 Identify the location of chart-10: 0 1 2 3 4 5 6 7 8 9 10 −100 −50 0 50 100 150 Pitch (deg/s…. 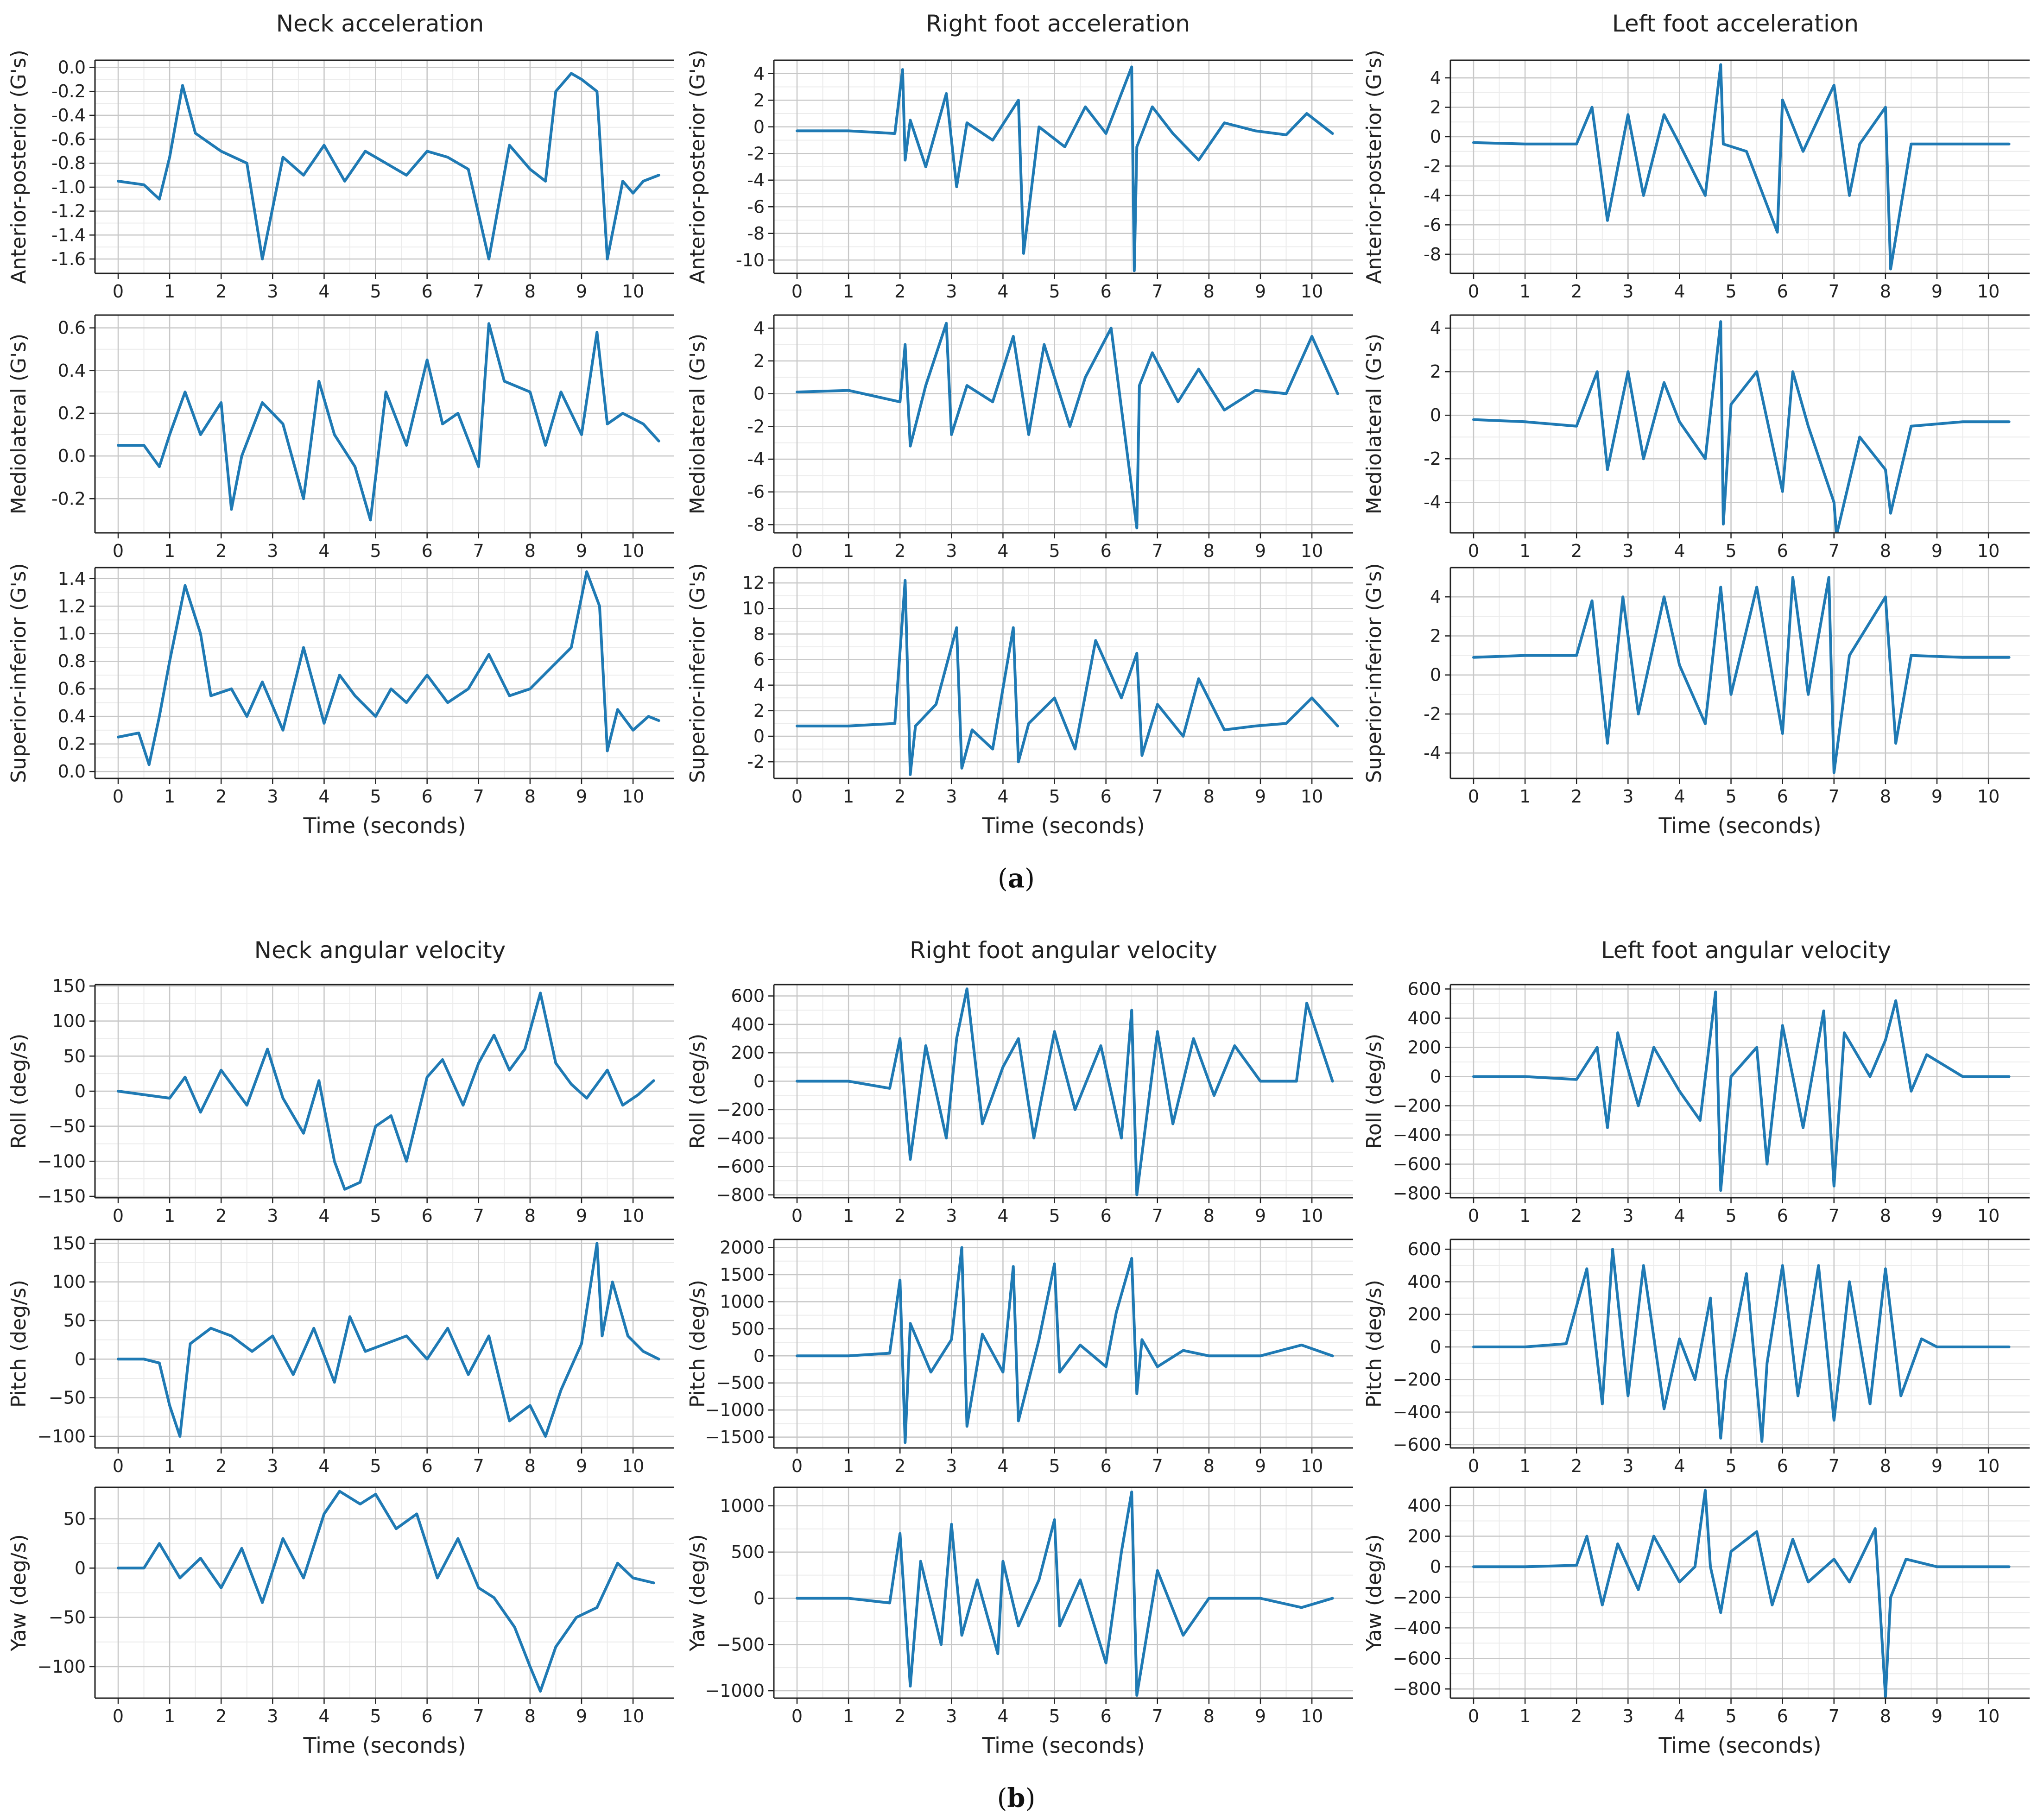
(340, 1354).